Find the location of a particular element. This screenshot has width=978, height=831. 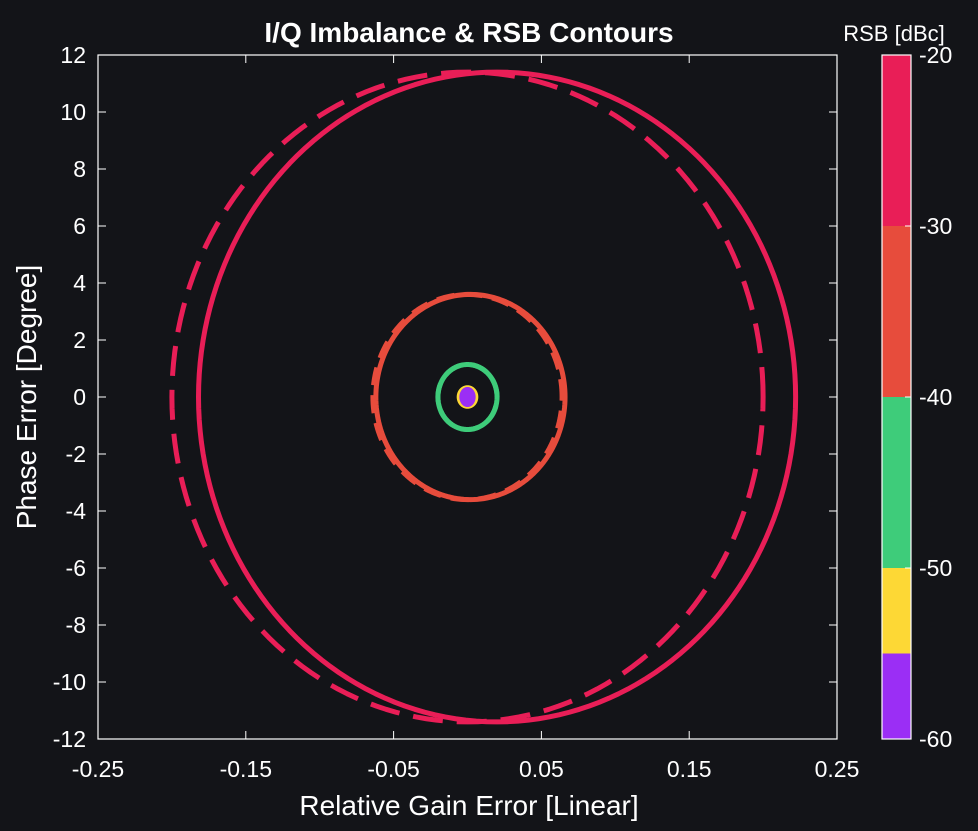

y-tick-label: 10 is located at coordinates (73, 112).